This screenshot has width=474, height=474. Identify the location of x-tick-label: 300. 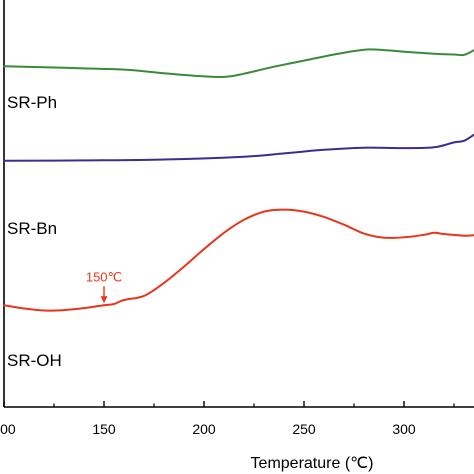
(404, 429).